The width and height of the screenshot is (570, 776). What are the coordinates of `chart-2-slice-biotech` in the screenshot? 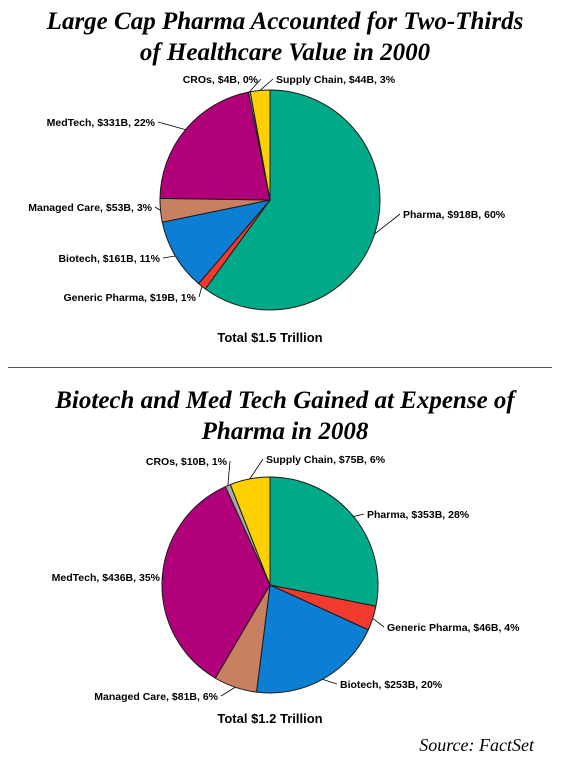 It's located at (312, 639).